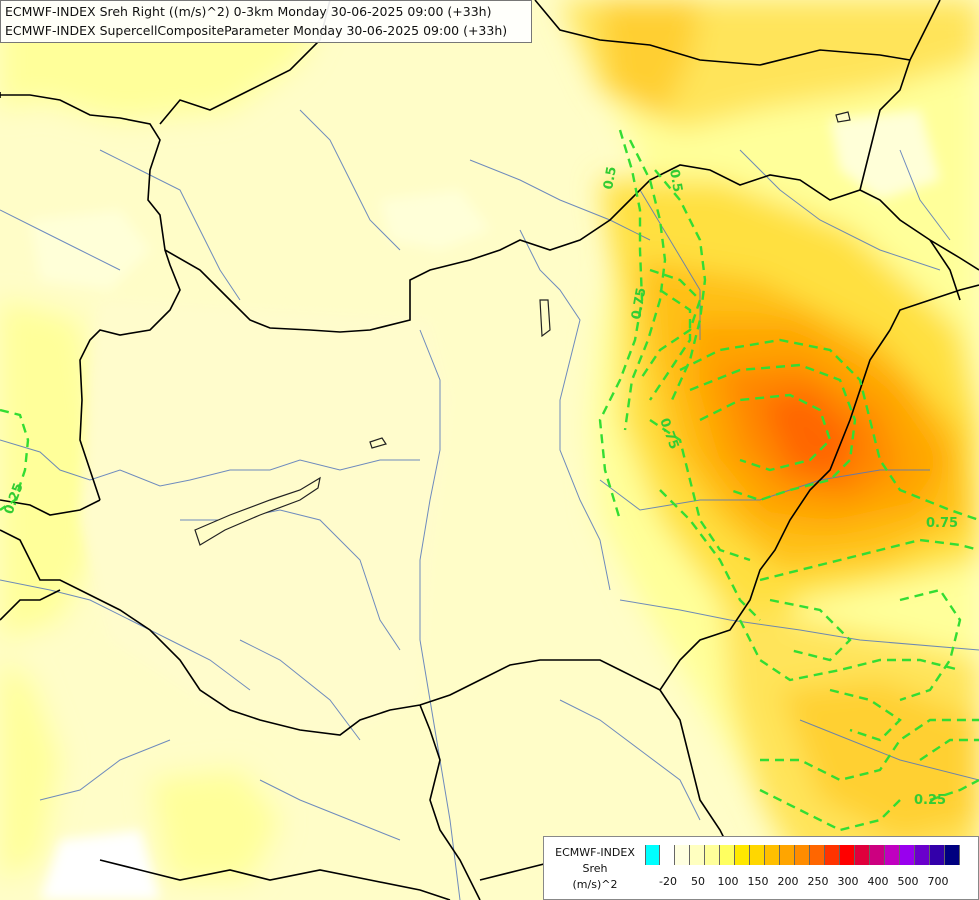 This screenshot has width=979, height=900. What do you see at coordinates (908, 881) in the screenshot?
I see `legend-tick-label: 500` at bounding box center [908, 881].